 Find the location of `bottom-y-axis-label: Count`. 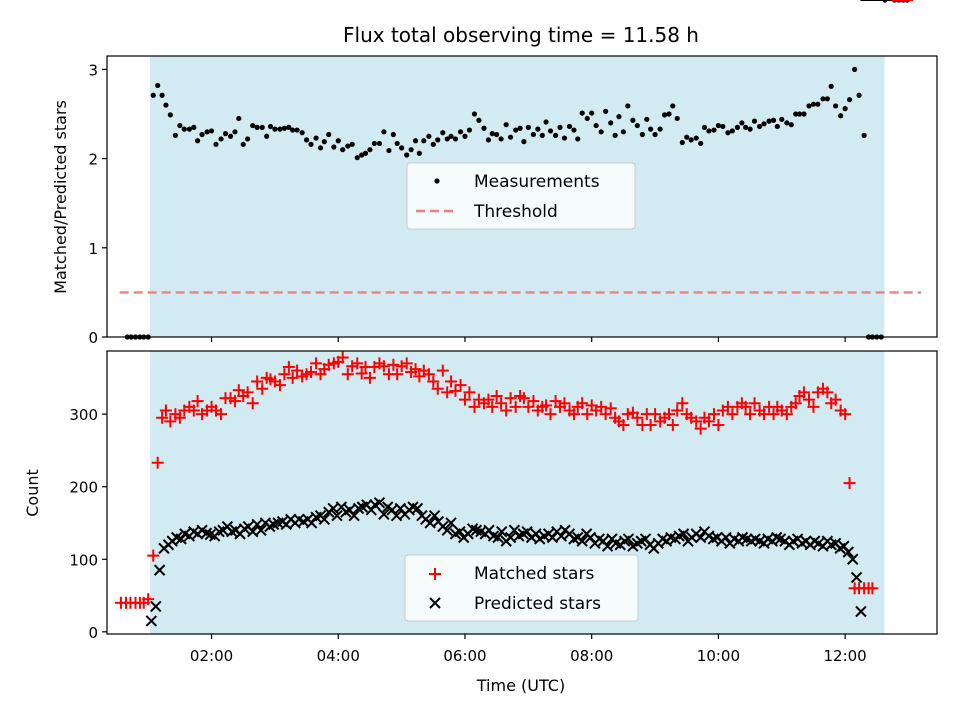

bottom-y-axis-label: Count is located at coordinates (32, 493).